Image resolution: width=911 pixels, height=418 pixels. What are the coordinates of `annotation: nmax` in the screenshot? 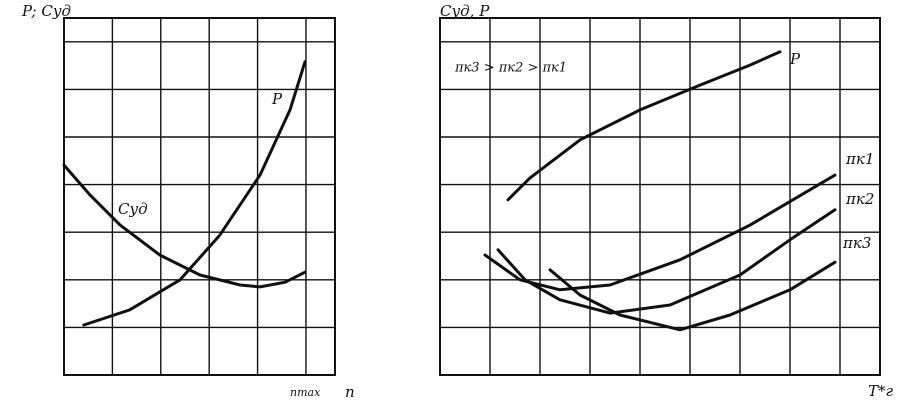 It's located at (305, 392).